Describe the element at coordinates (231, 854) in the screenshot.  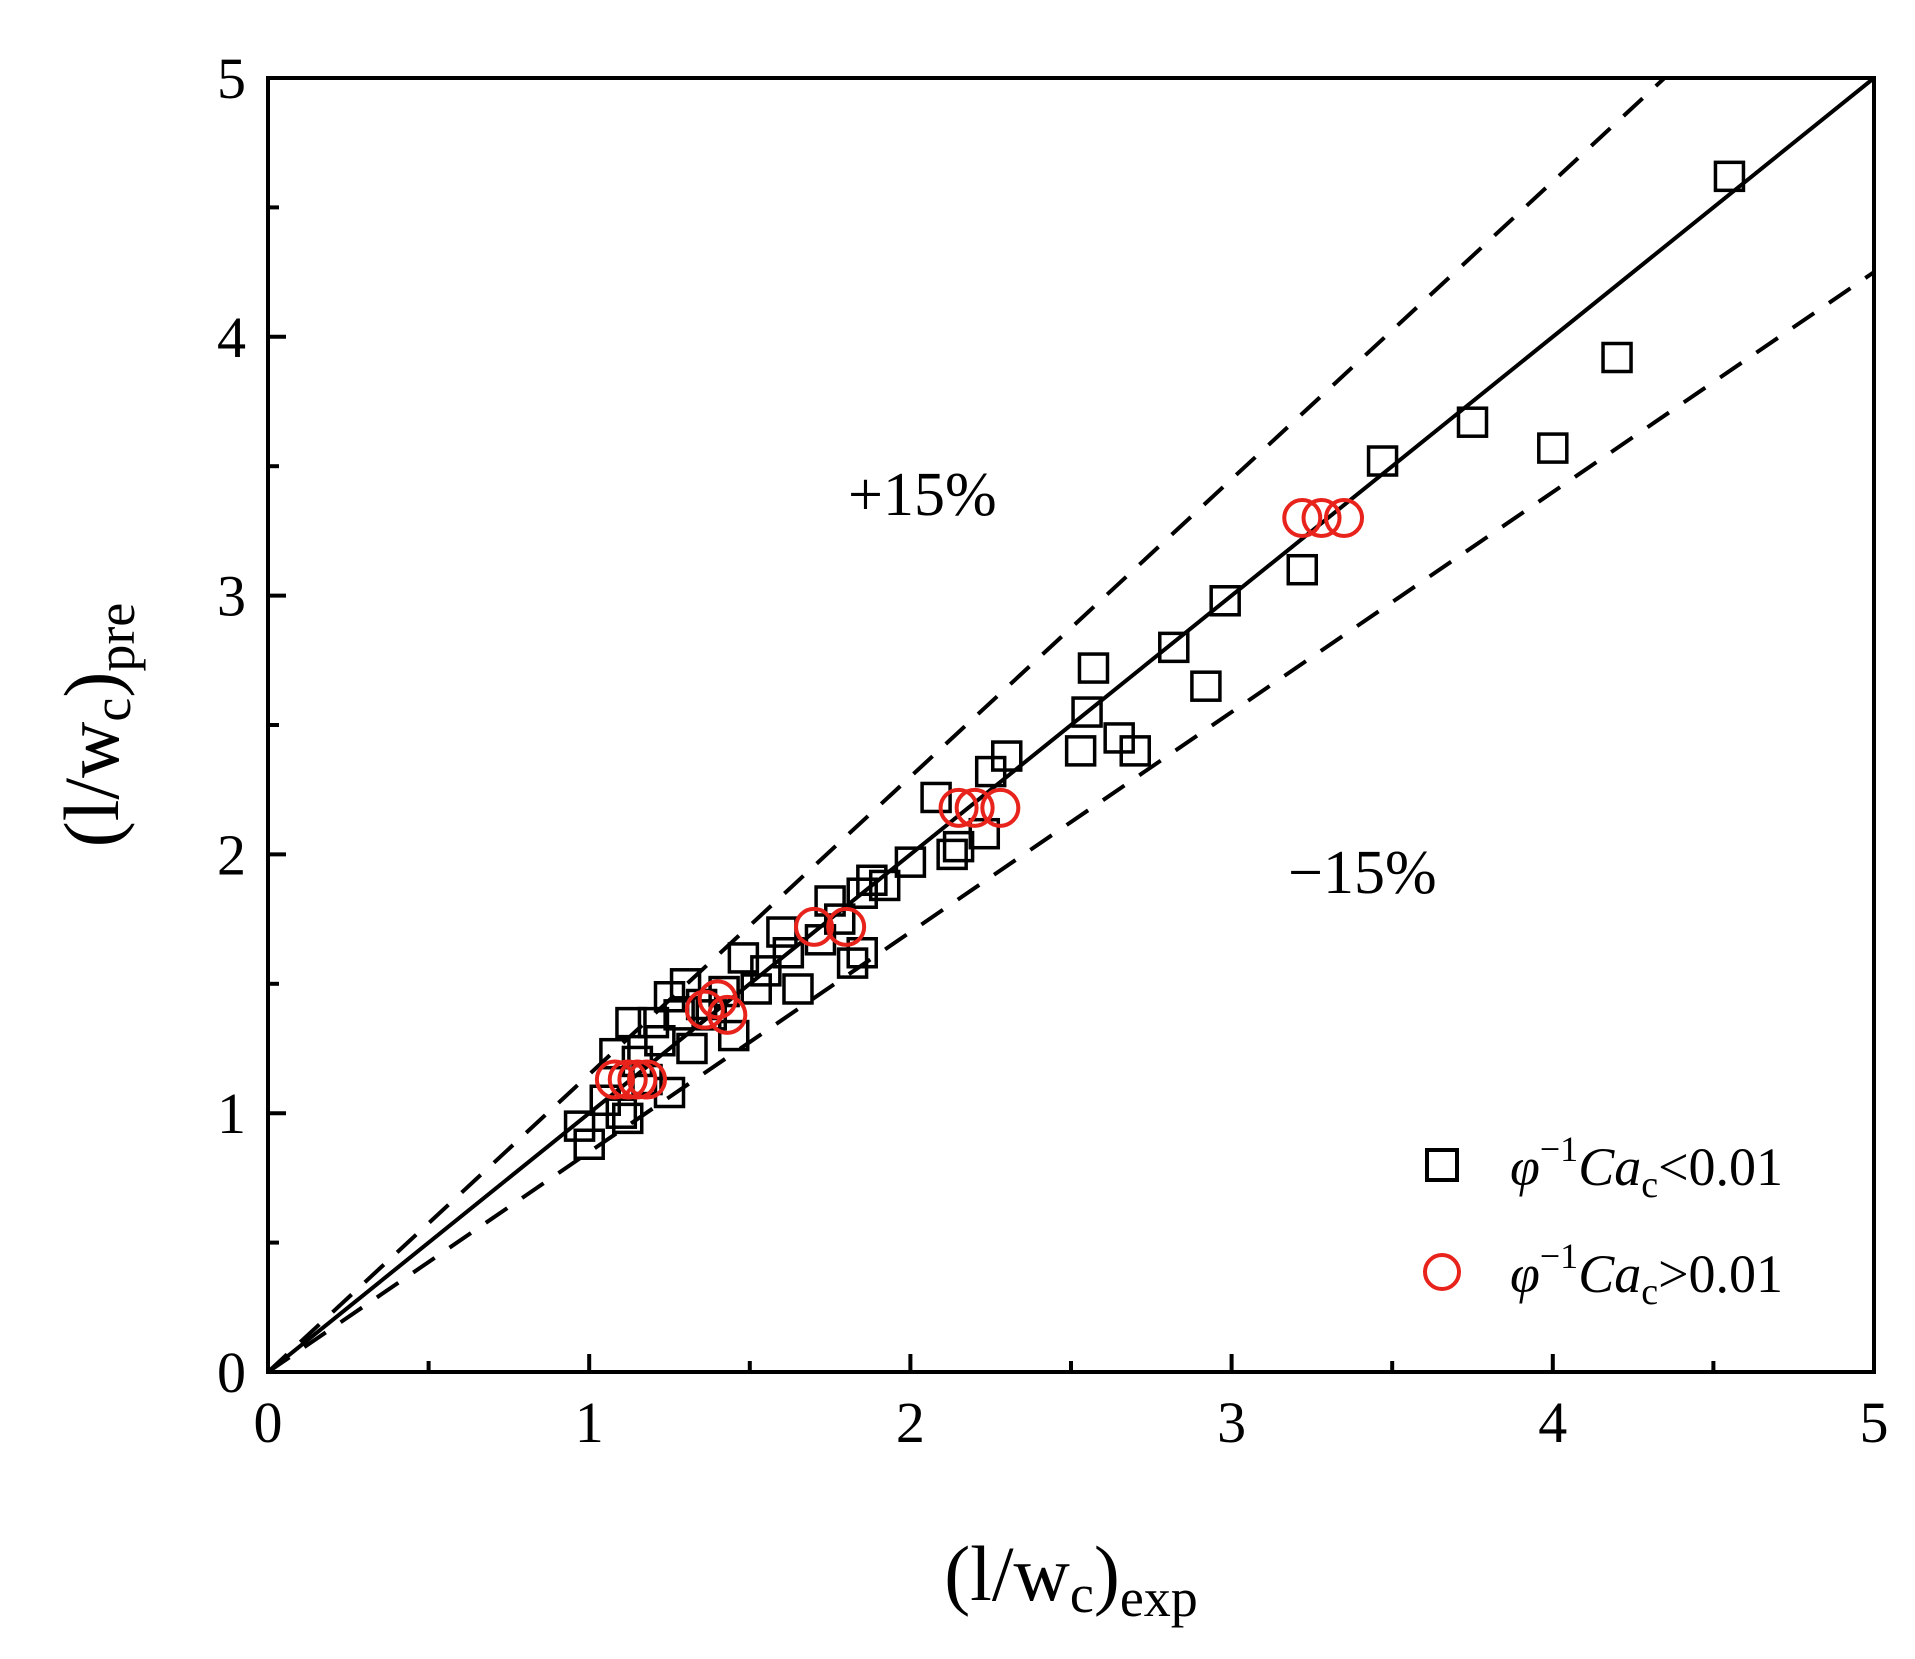
I see `y-tick-label: 2` at that location.